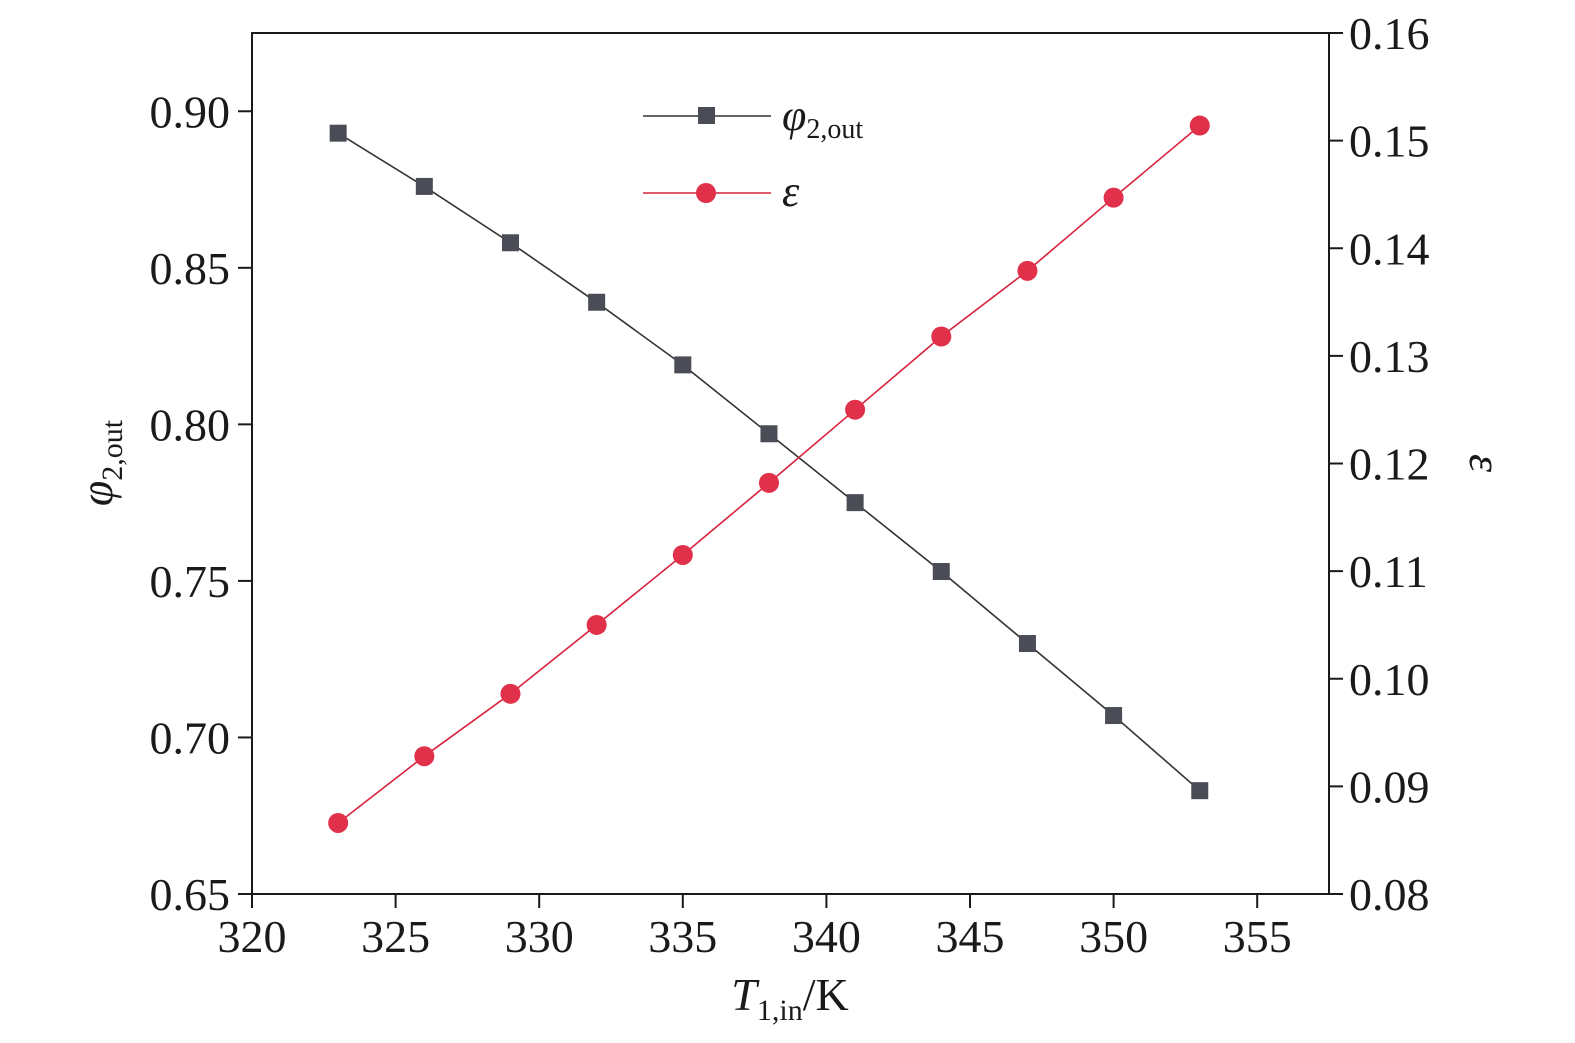  Describe the element at coordinates (753, 153) in the screenshot. I see `legend: φ2,out ε` at that location.